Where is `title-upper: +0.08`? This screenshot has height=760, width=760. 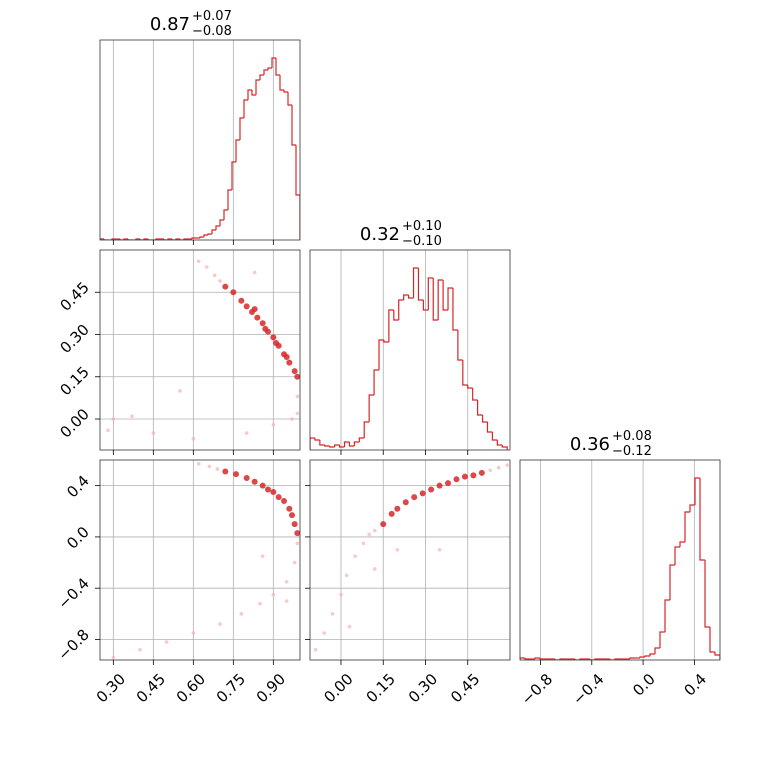 title-upper: +0.08 is located at coordinates (632, 436).